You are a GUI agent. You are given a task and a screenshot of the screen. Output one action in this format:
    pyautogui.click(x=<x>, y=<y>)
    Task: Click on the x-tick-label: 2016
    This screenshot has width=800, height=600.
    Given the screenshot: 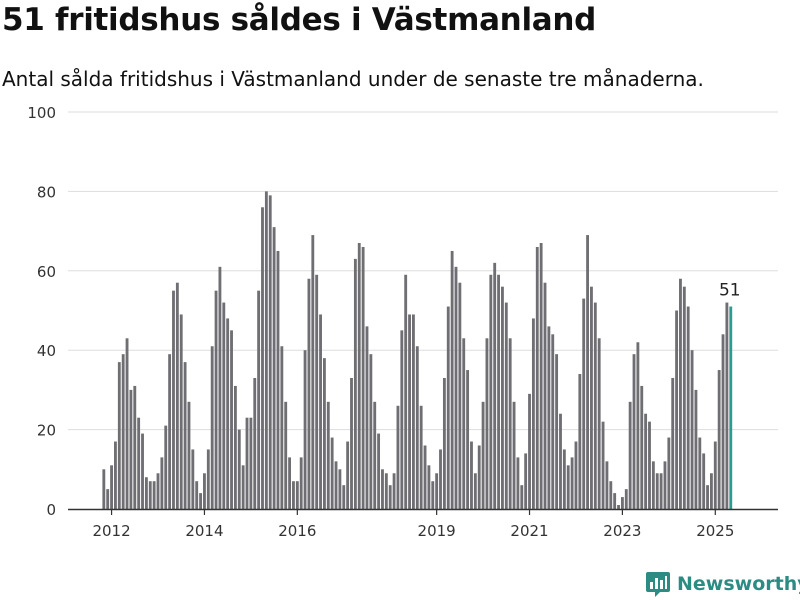 What is the action you would take?
    pyautogui.click(x=297, y=531)
    